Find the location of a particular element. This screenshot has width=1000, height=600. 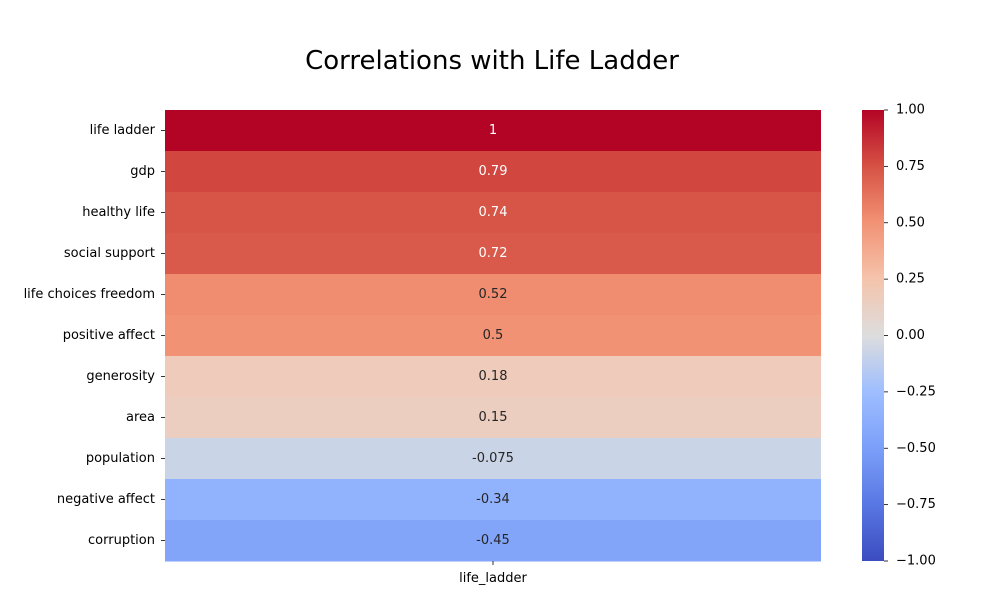

colorbar-tick-label: 0.00 is located at coordinates (910, 335).